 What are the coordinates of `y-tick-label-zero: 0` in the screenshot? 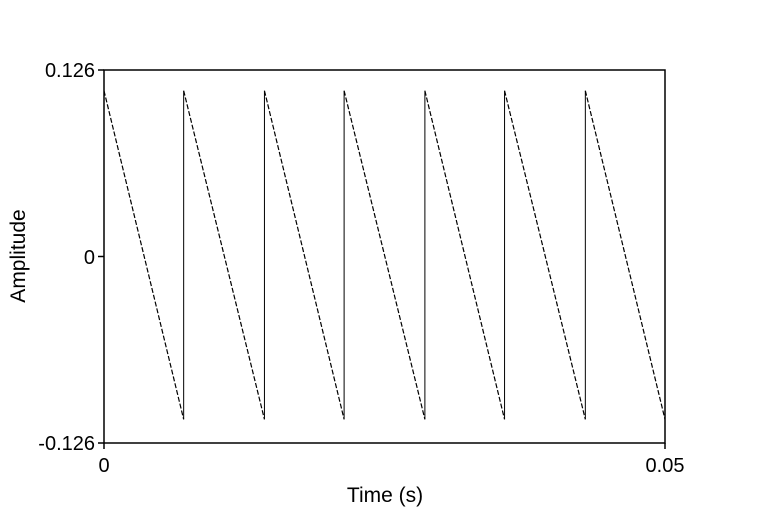 It's located at (89, 258).